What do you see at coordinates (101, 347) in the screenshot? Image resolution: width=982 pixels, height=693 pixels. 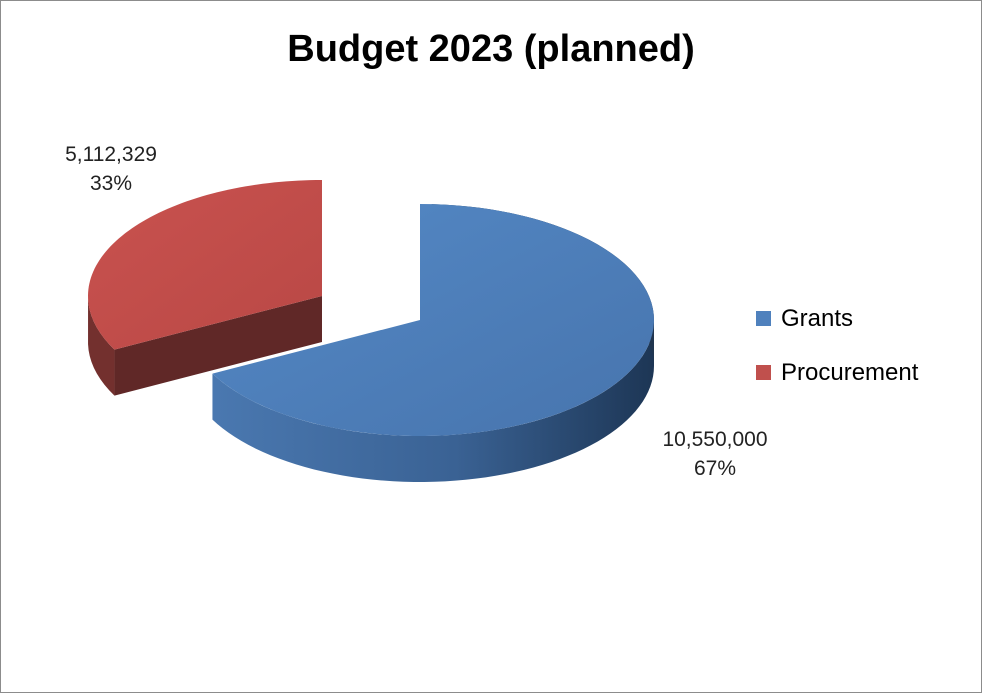 I see `slice-side-procurement-outer` at bounding box center [101, 347].